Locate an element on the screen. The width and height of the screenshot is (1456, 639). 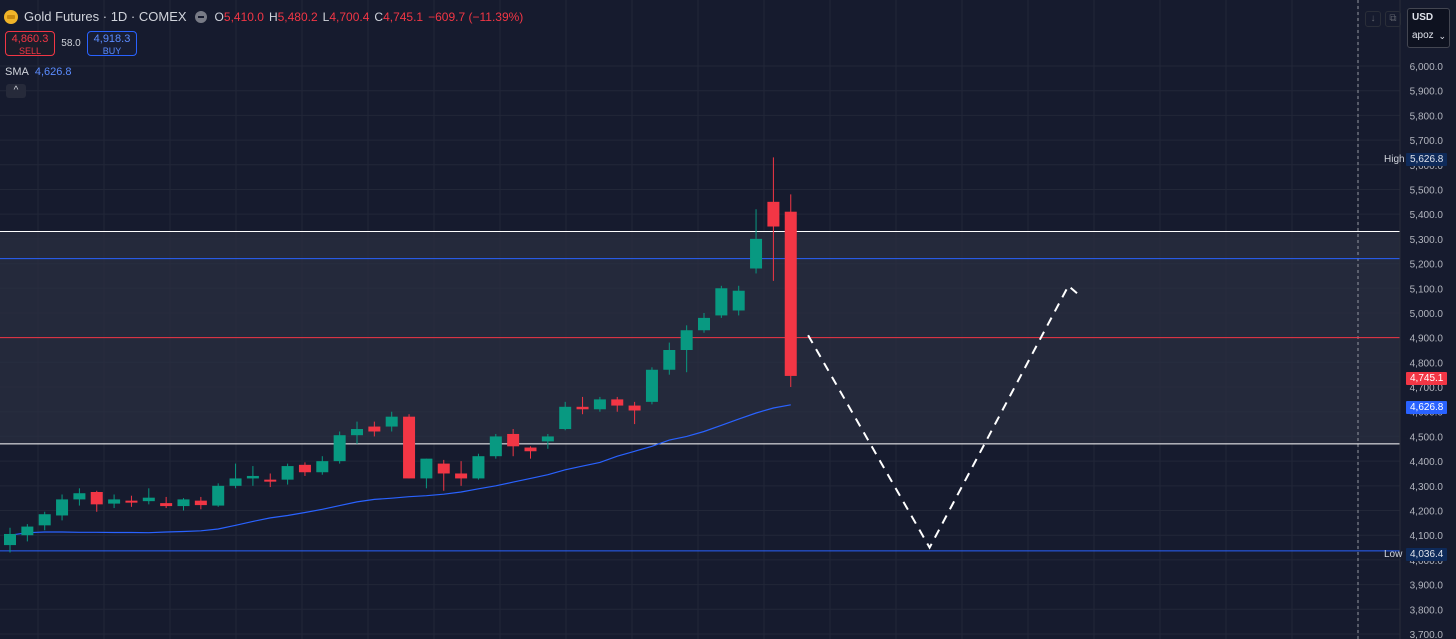
price-tick-label: 4,400.0 is located at coordinates (1427, 462).